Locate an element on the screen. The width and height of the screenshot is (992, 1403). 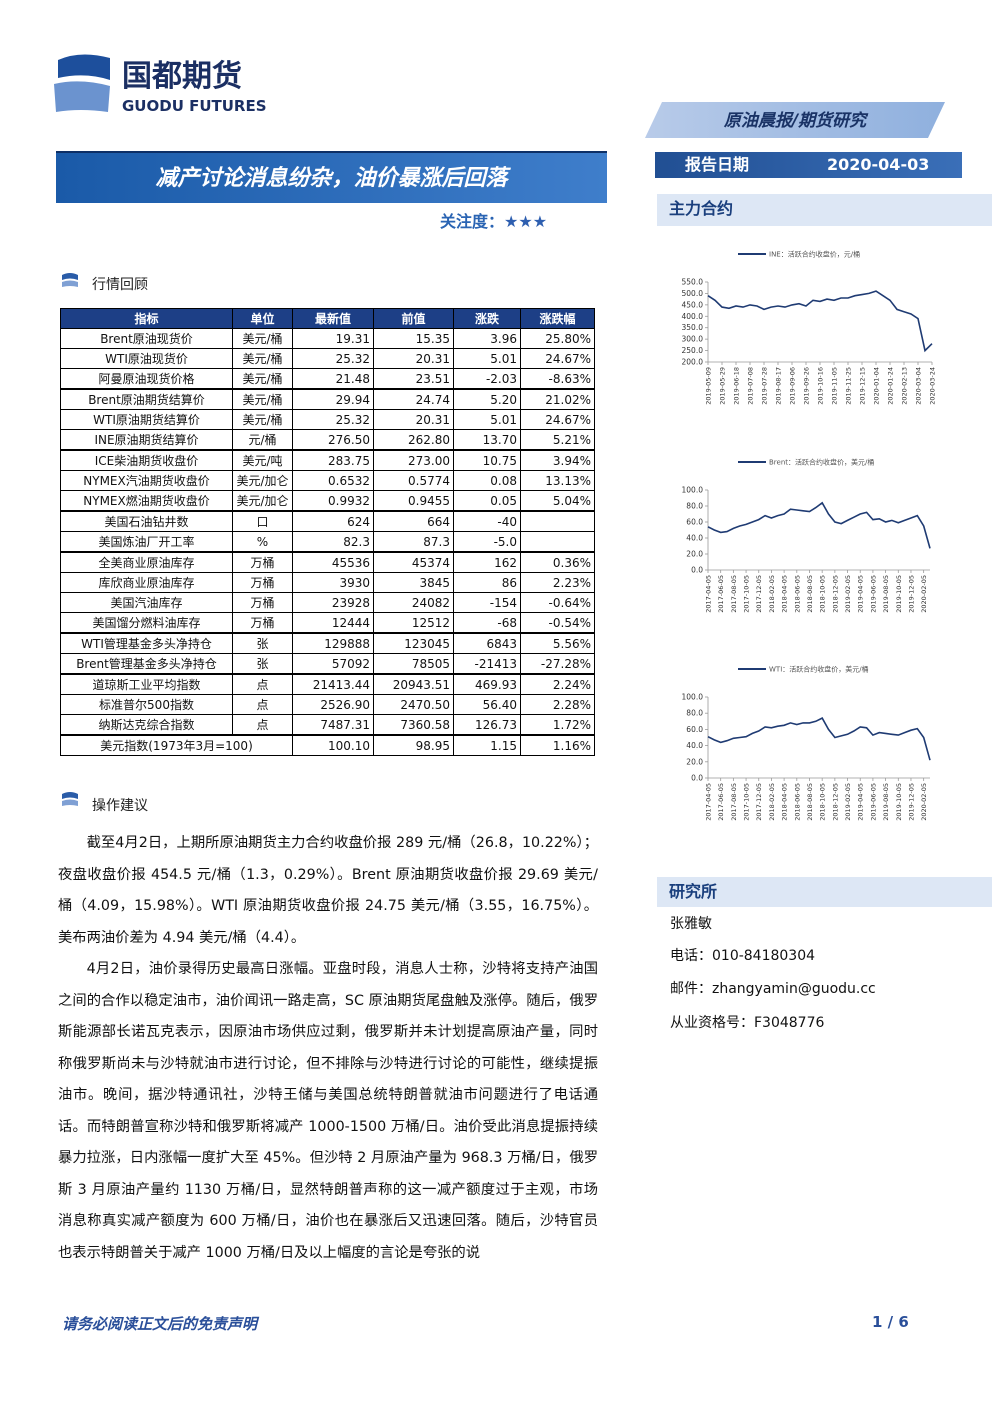
section-title: 研究所 is located at coordinates (824, 892).